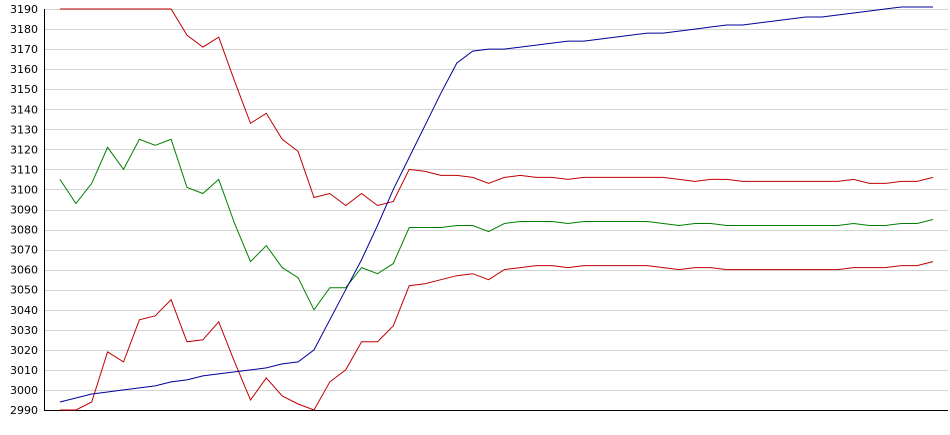 The width and height of the screenshot is (950, 435). Describe the element at coordinates (24, 9) in the screenshot. I see `y-tick-label: 3190` at that location.